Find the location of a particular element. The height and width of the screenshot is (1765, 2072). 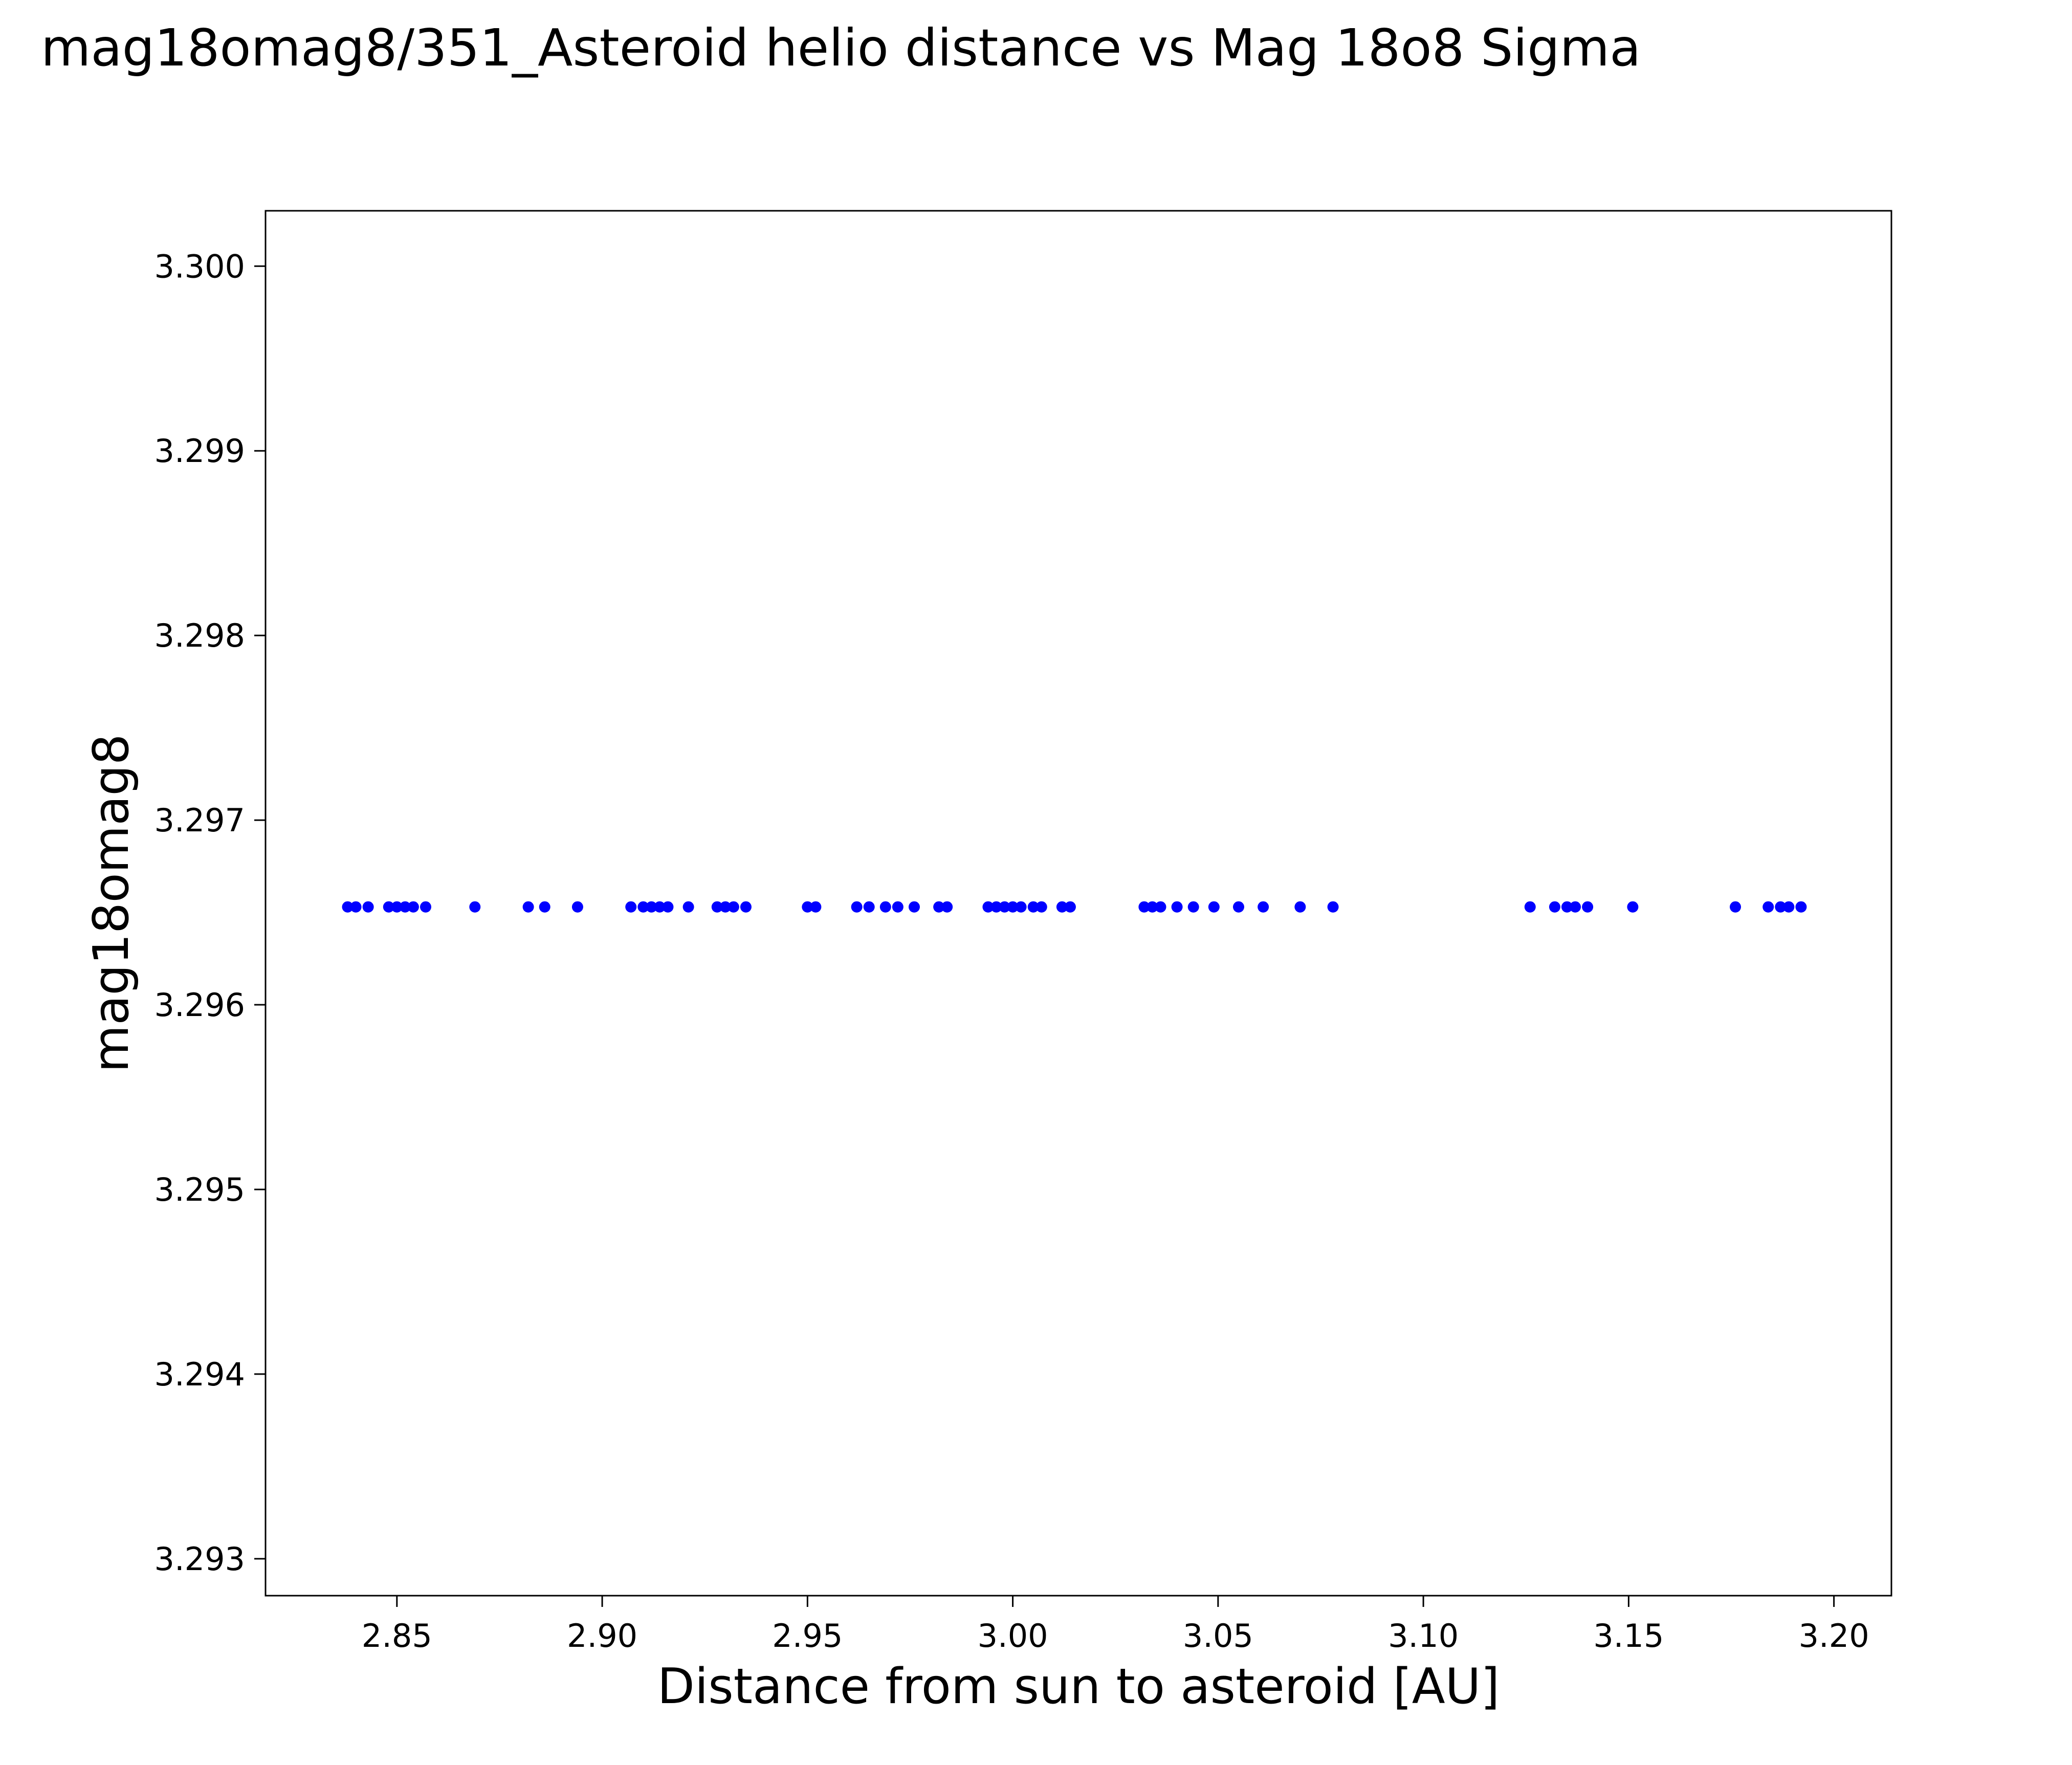

y-tick-label: 3.295 is located at coordinates (200, 1189).